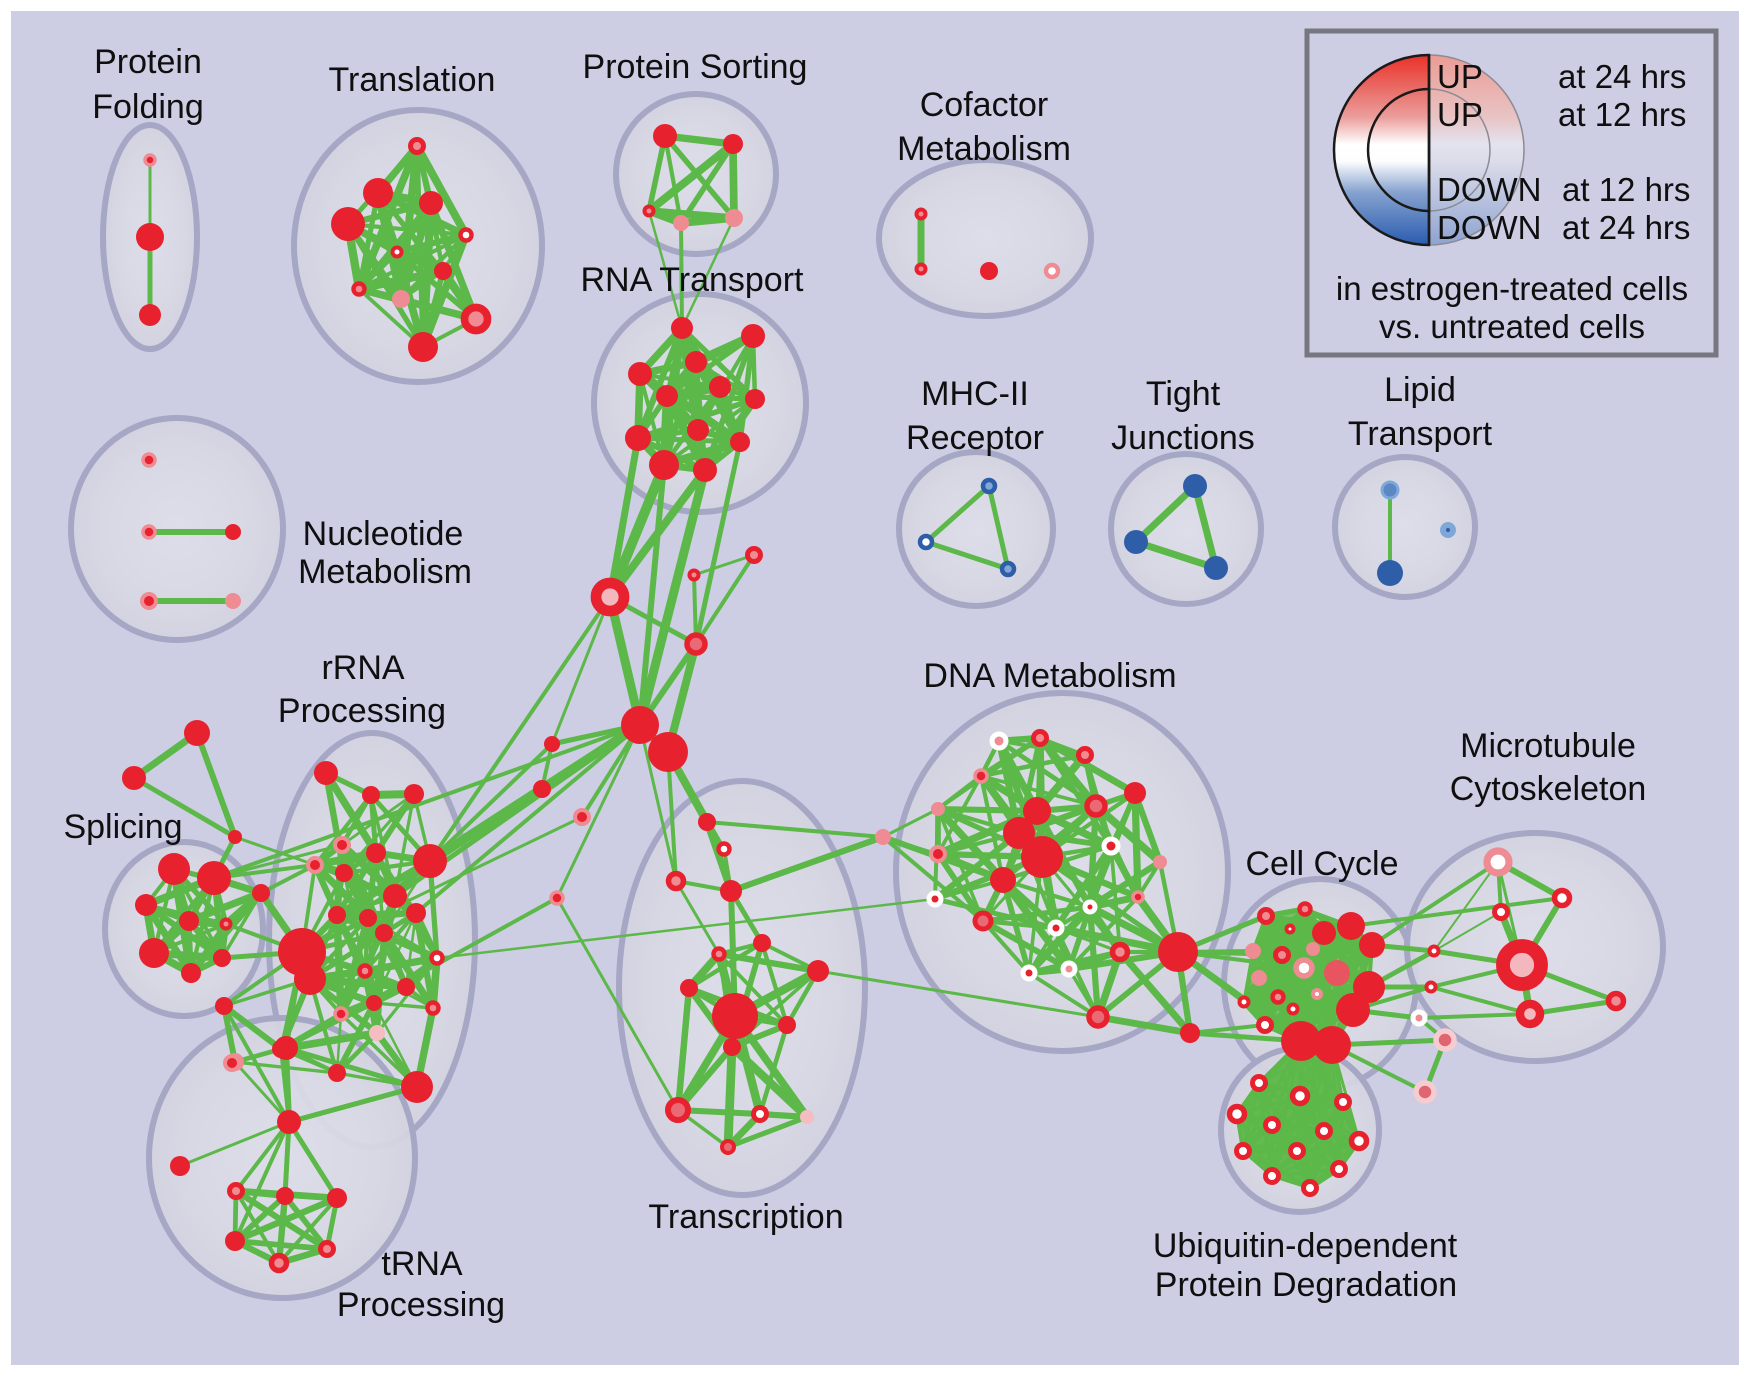 The height and width of the screenshot is (1376, 1750). What do you see at coordinates (1306, 1285) in the screenshot?
I see `svg-text: Protein Degradation` at bounding box center [1306, 1285].